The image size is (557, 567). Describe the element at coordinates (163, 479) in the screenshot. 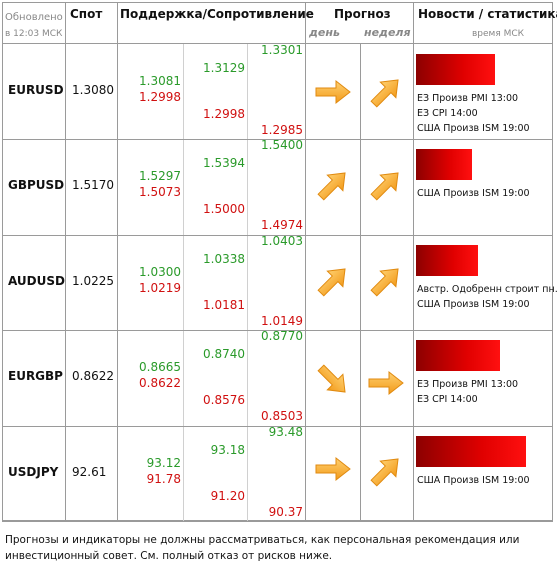

I see `support-level: 91.78` at that location.